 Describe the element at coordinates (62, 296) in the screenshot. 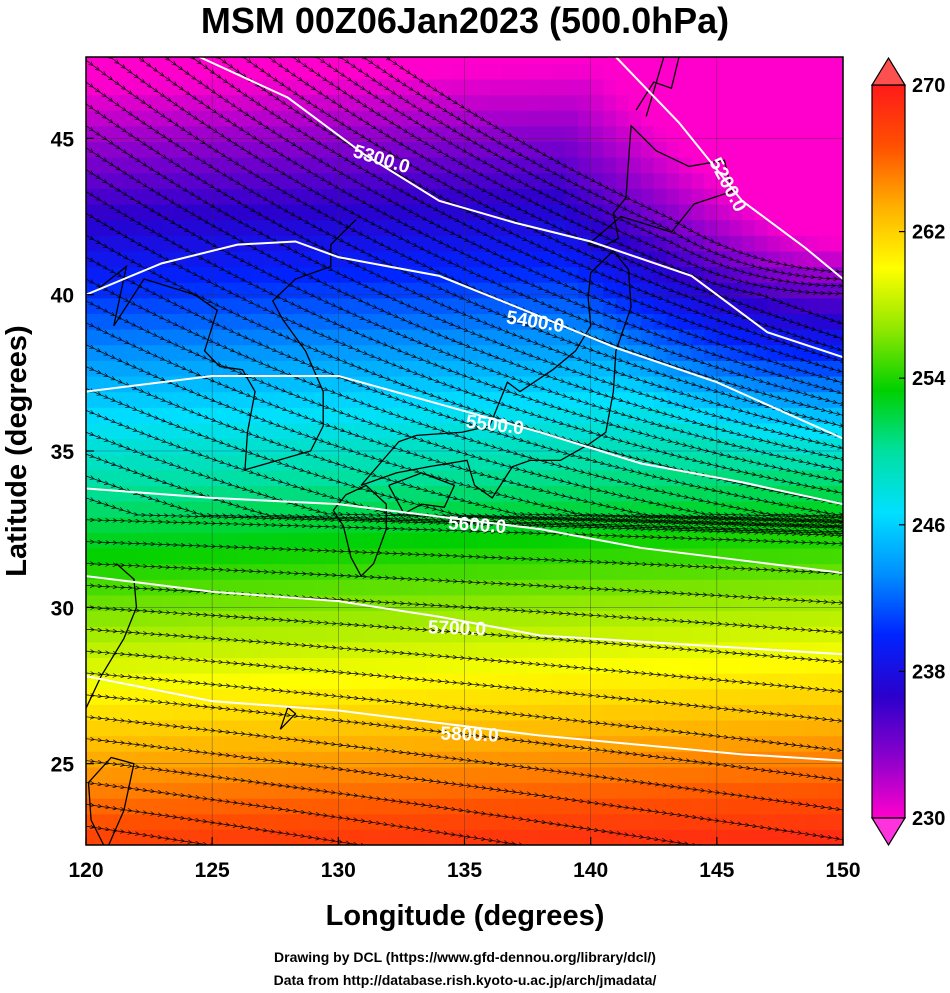

I see `y-tick-label: 40` at that location.